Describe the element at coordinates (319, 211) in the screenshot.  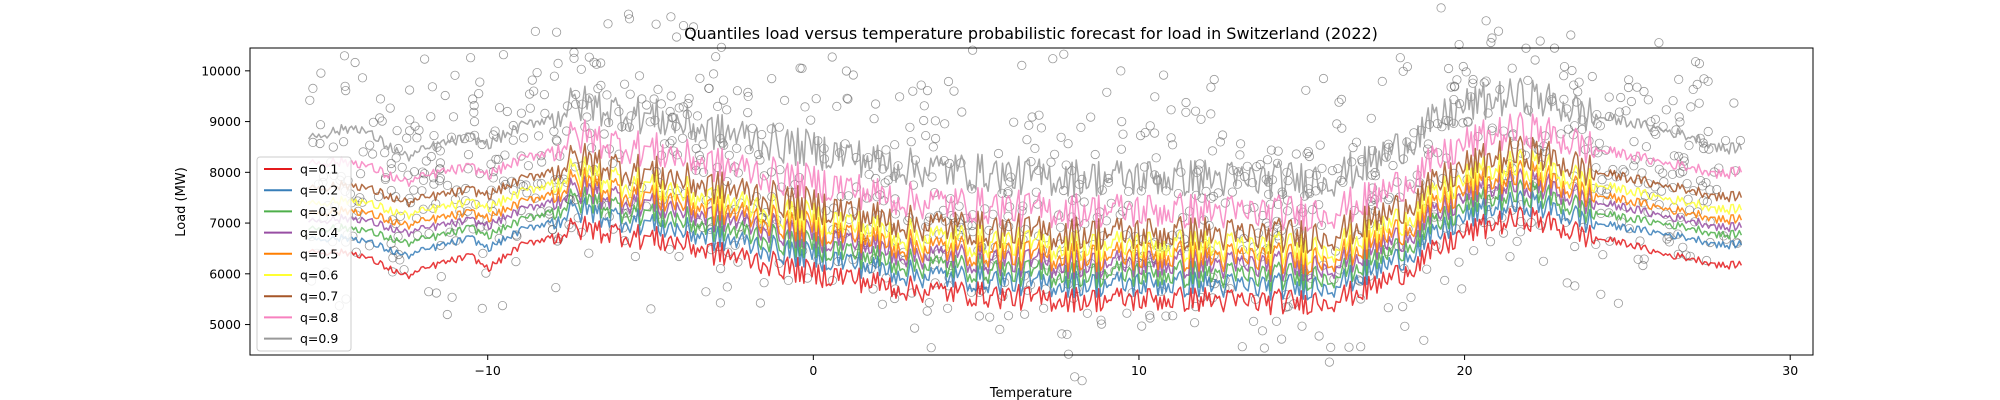
I see `legend-label-q3: q=0.3` at that location.